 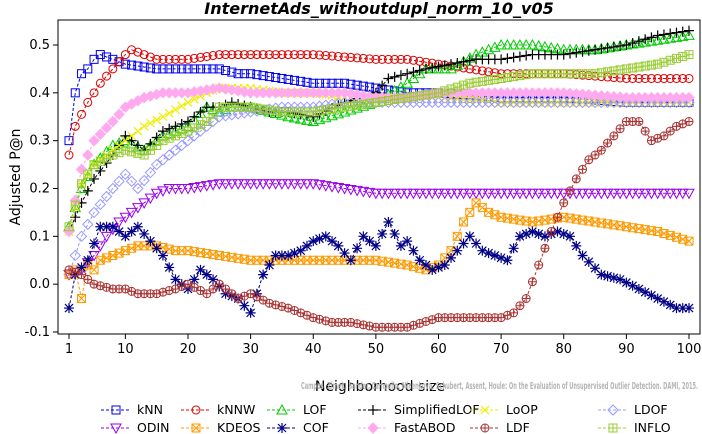 I want to click on legend-item-ldof: LDOF, so click(x=633, y=409).